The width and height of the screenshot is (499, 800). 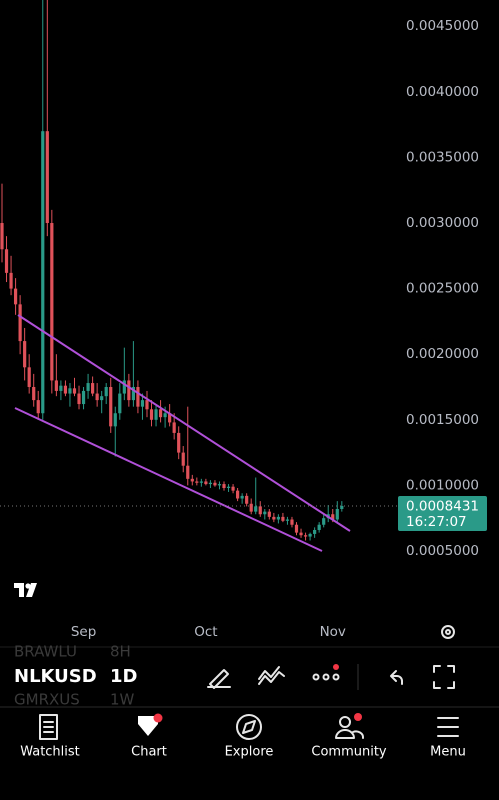 I want to click on price-label: 0.0008431, so click(x=442, y=506).